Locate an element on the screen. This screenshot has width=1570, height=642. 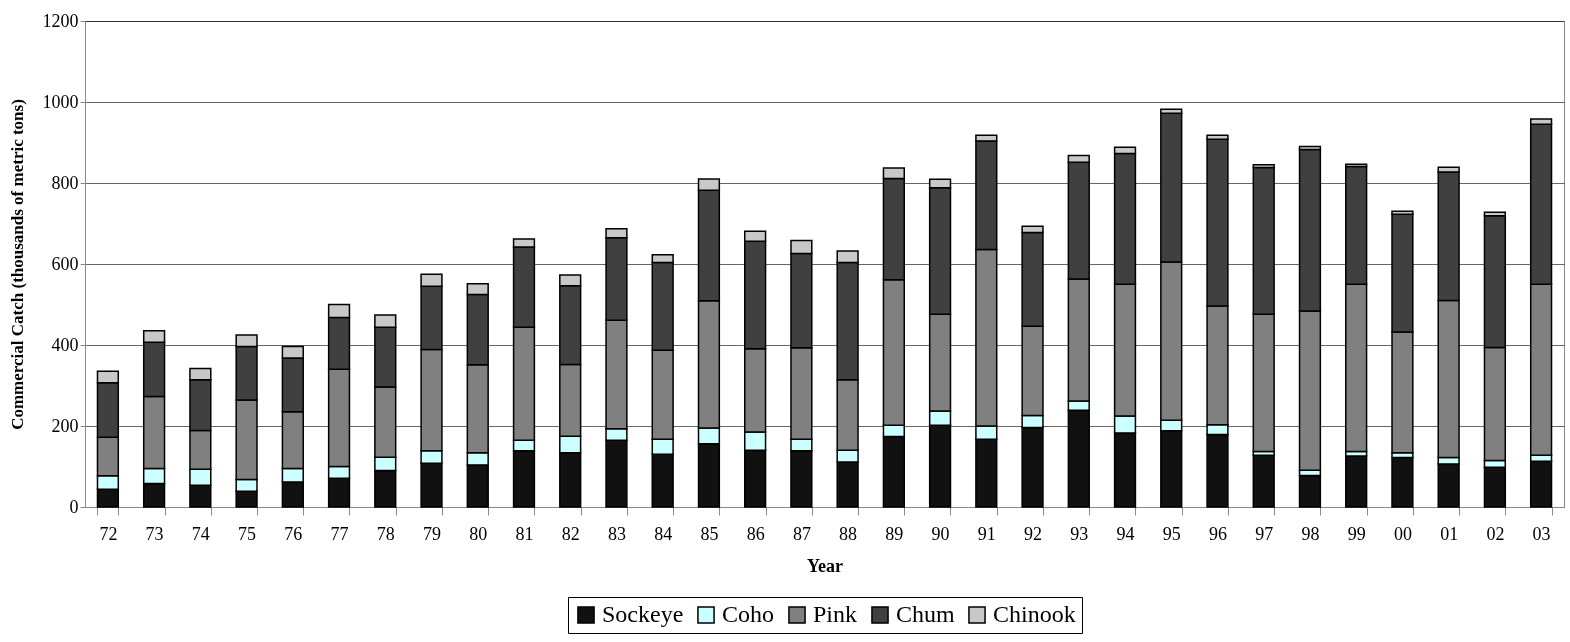
x-axis-title: Year is located at coordinates (825, 565).